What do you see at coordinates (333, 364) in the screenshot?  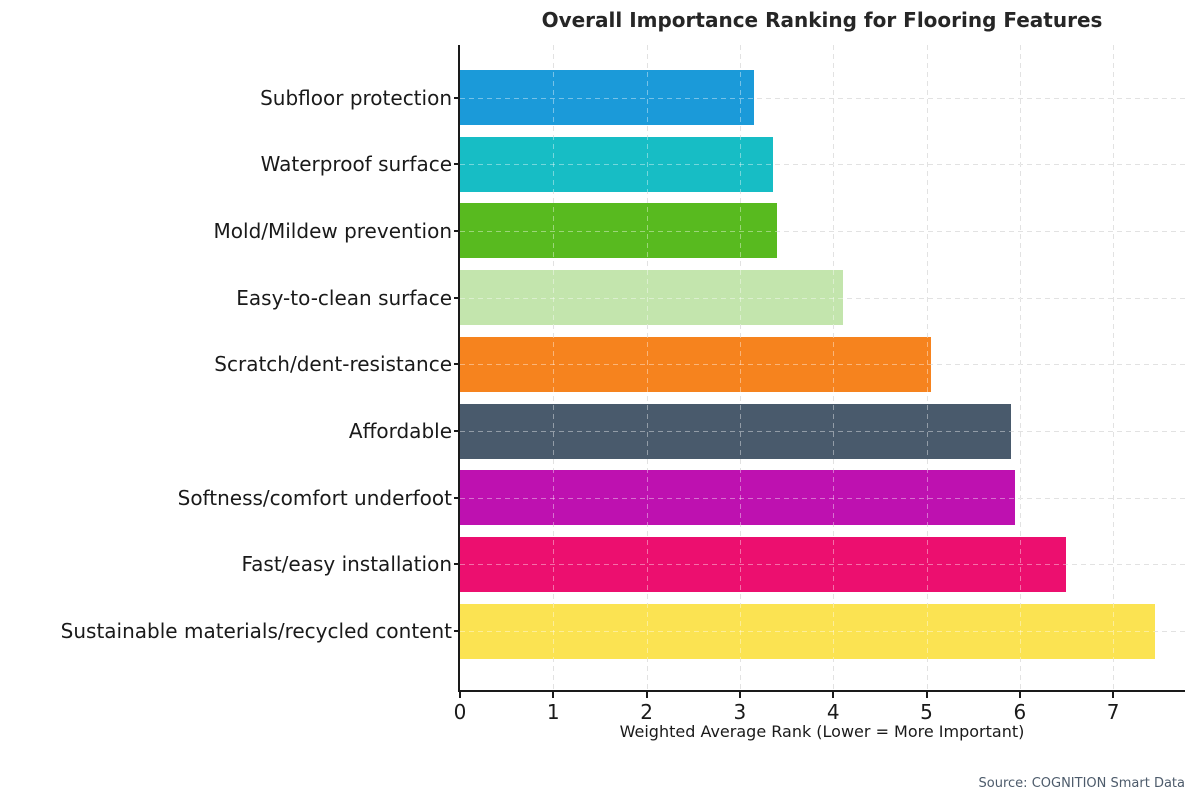 I see `y-tick-label-scratch-dent-resistance: Scratch/dent-resistance` at bounding box center [333, 364].